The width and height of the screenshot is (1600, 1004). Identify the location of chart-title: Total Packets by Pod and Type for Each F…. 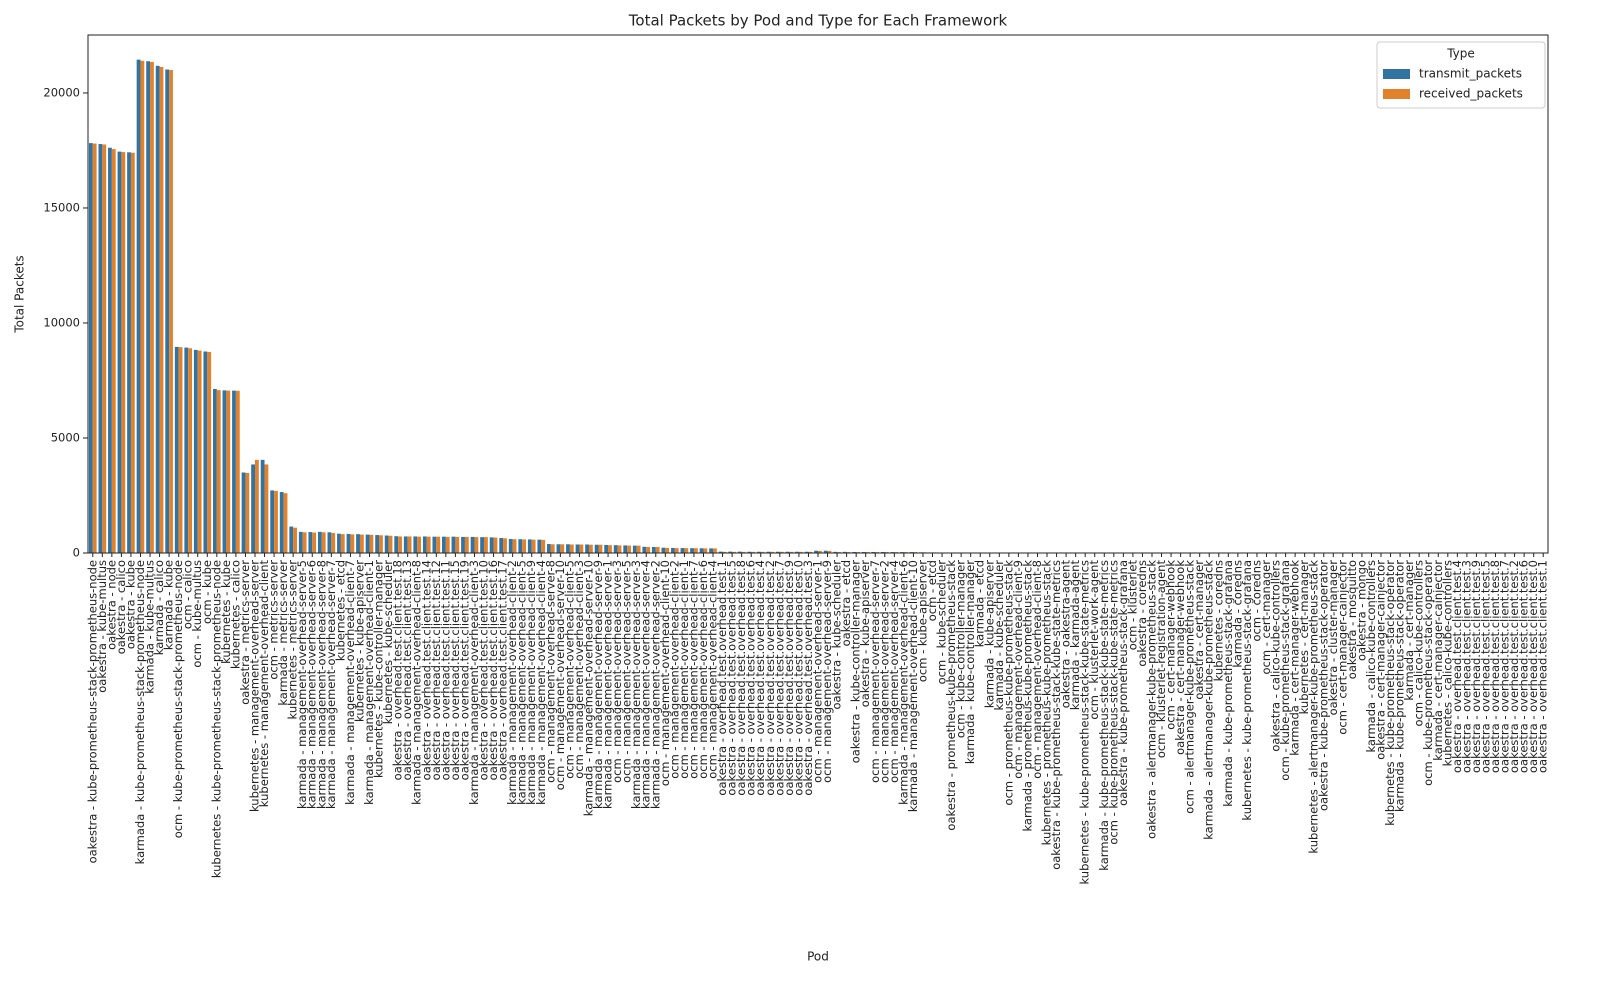
(818, 21).